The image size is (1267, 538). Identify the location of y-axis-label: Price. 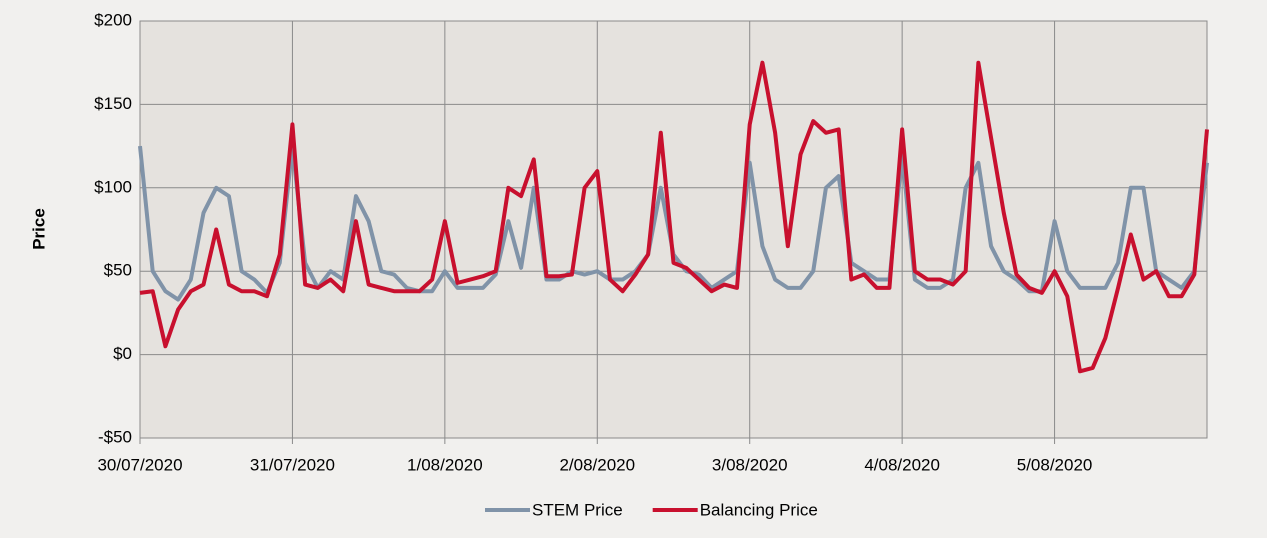
(38, 229).